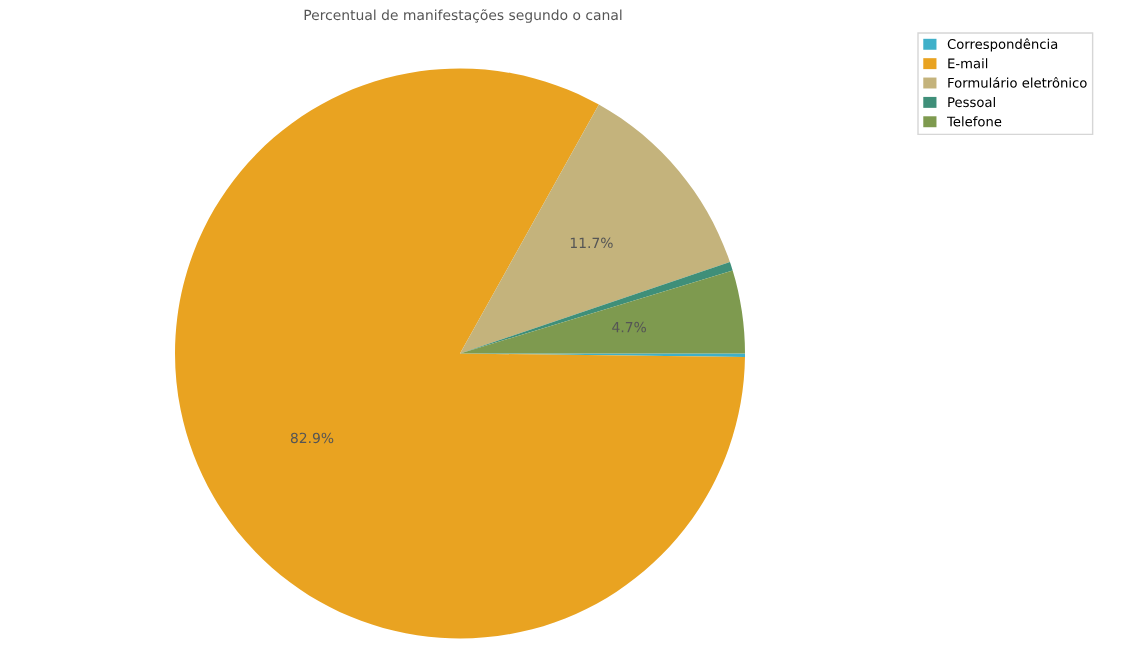  I want to click on data-label: 82.9%, so click(312, 438).